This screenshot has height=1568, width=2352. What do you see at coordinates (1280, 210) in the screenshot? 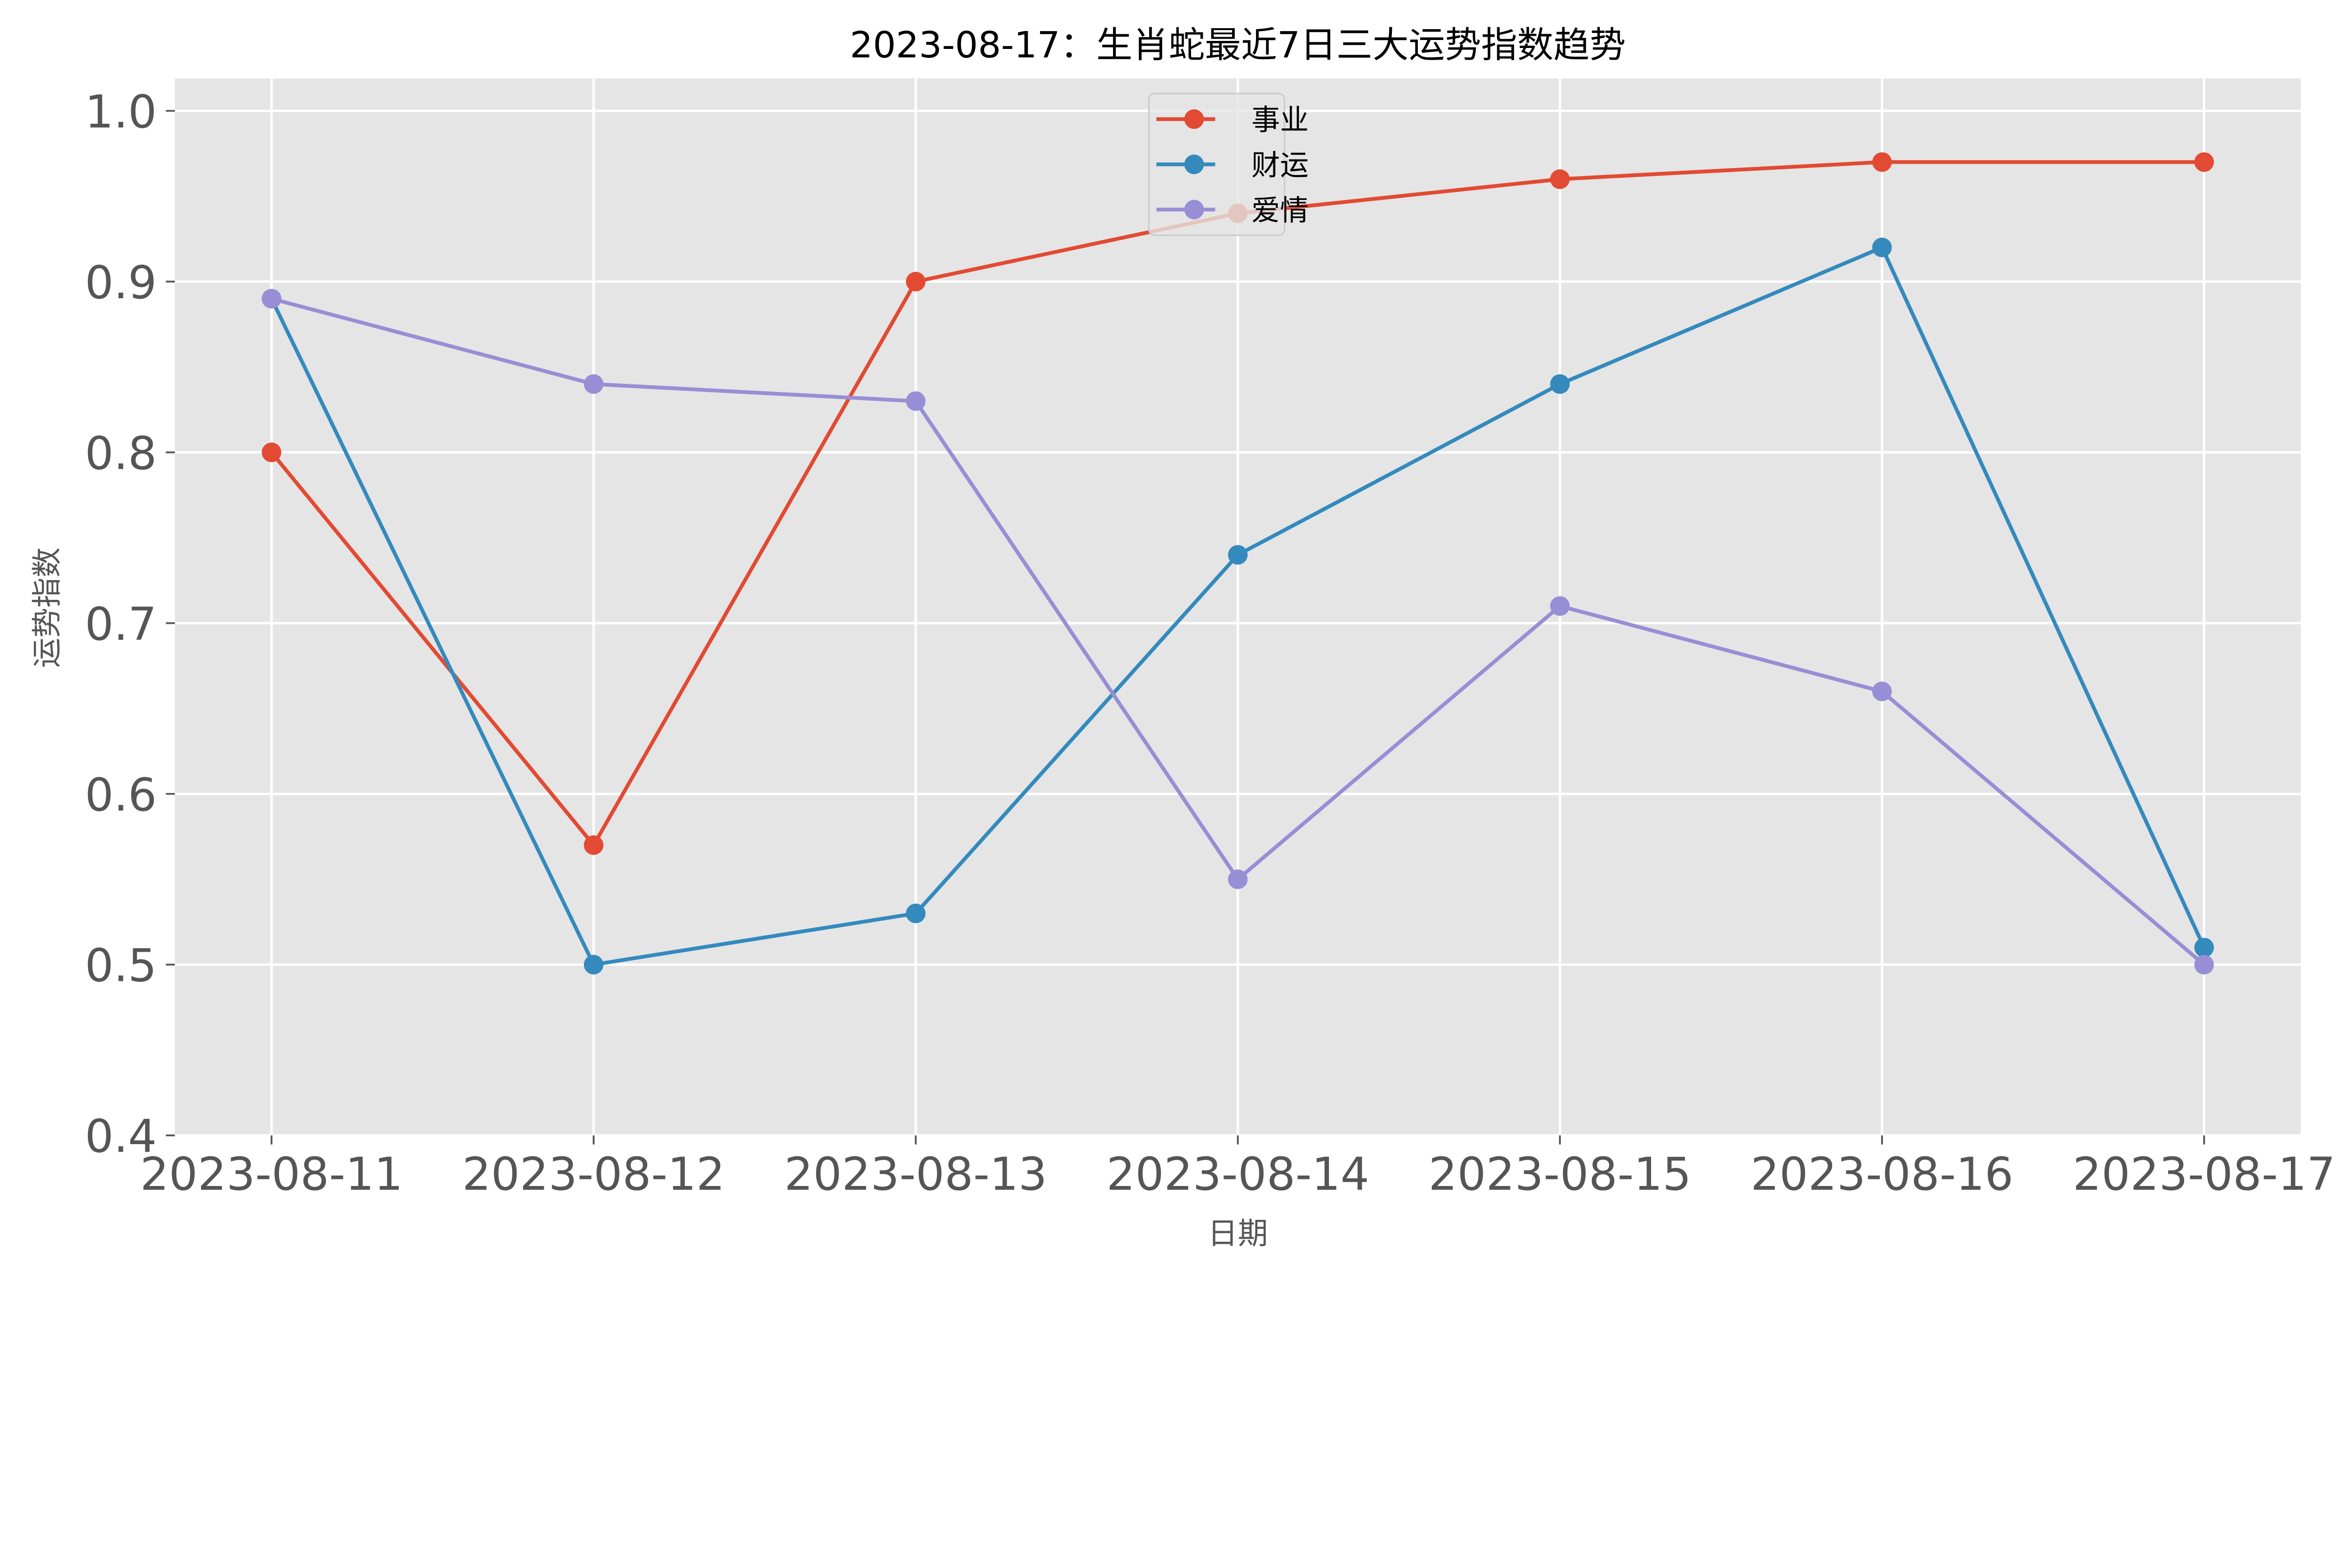
I see `legend-label: 爱情` at bounding box center [1280, 210].